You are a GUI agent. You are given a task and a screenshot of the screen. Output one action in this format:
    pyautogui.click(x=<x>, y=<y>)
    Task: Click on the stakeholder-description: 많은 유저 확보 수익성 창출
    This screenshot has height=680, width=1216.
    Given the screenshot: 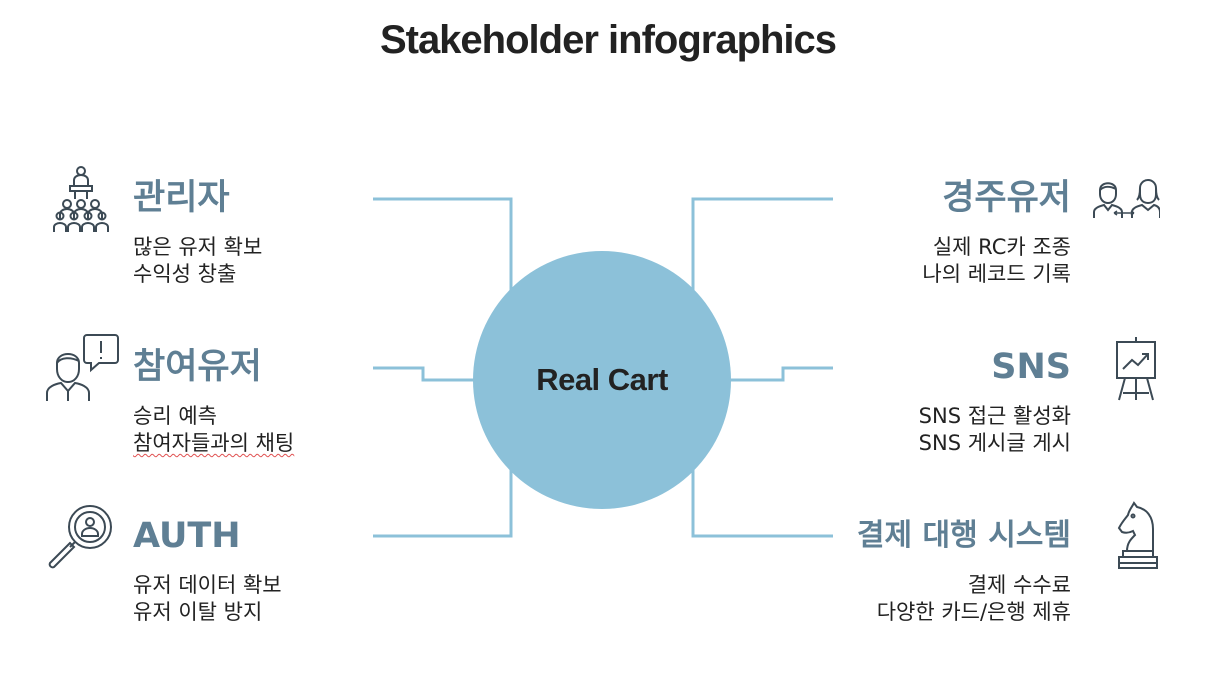 What is the action you would take?
    pyautogui.click(x=197, y=261)
    